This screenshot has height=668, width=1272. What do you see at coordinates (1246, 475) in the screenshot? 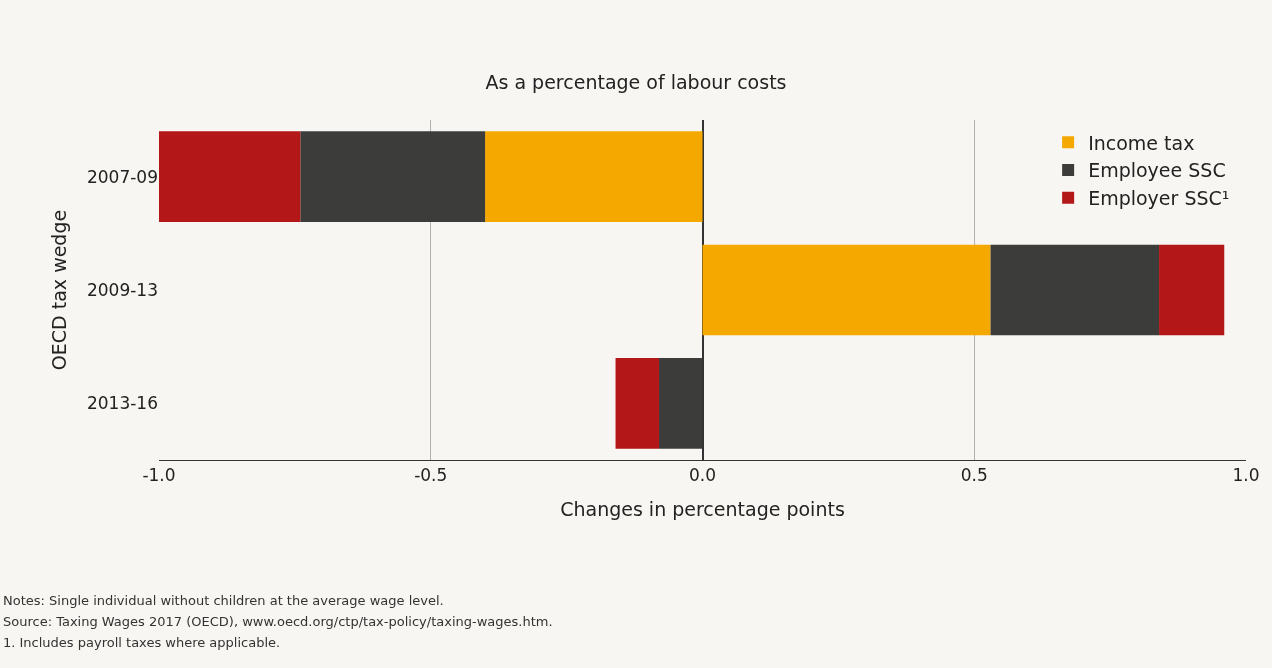
I see `x-tick-label: 1.0` at bounding box center [1246, 475].